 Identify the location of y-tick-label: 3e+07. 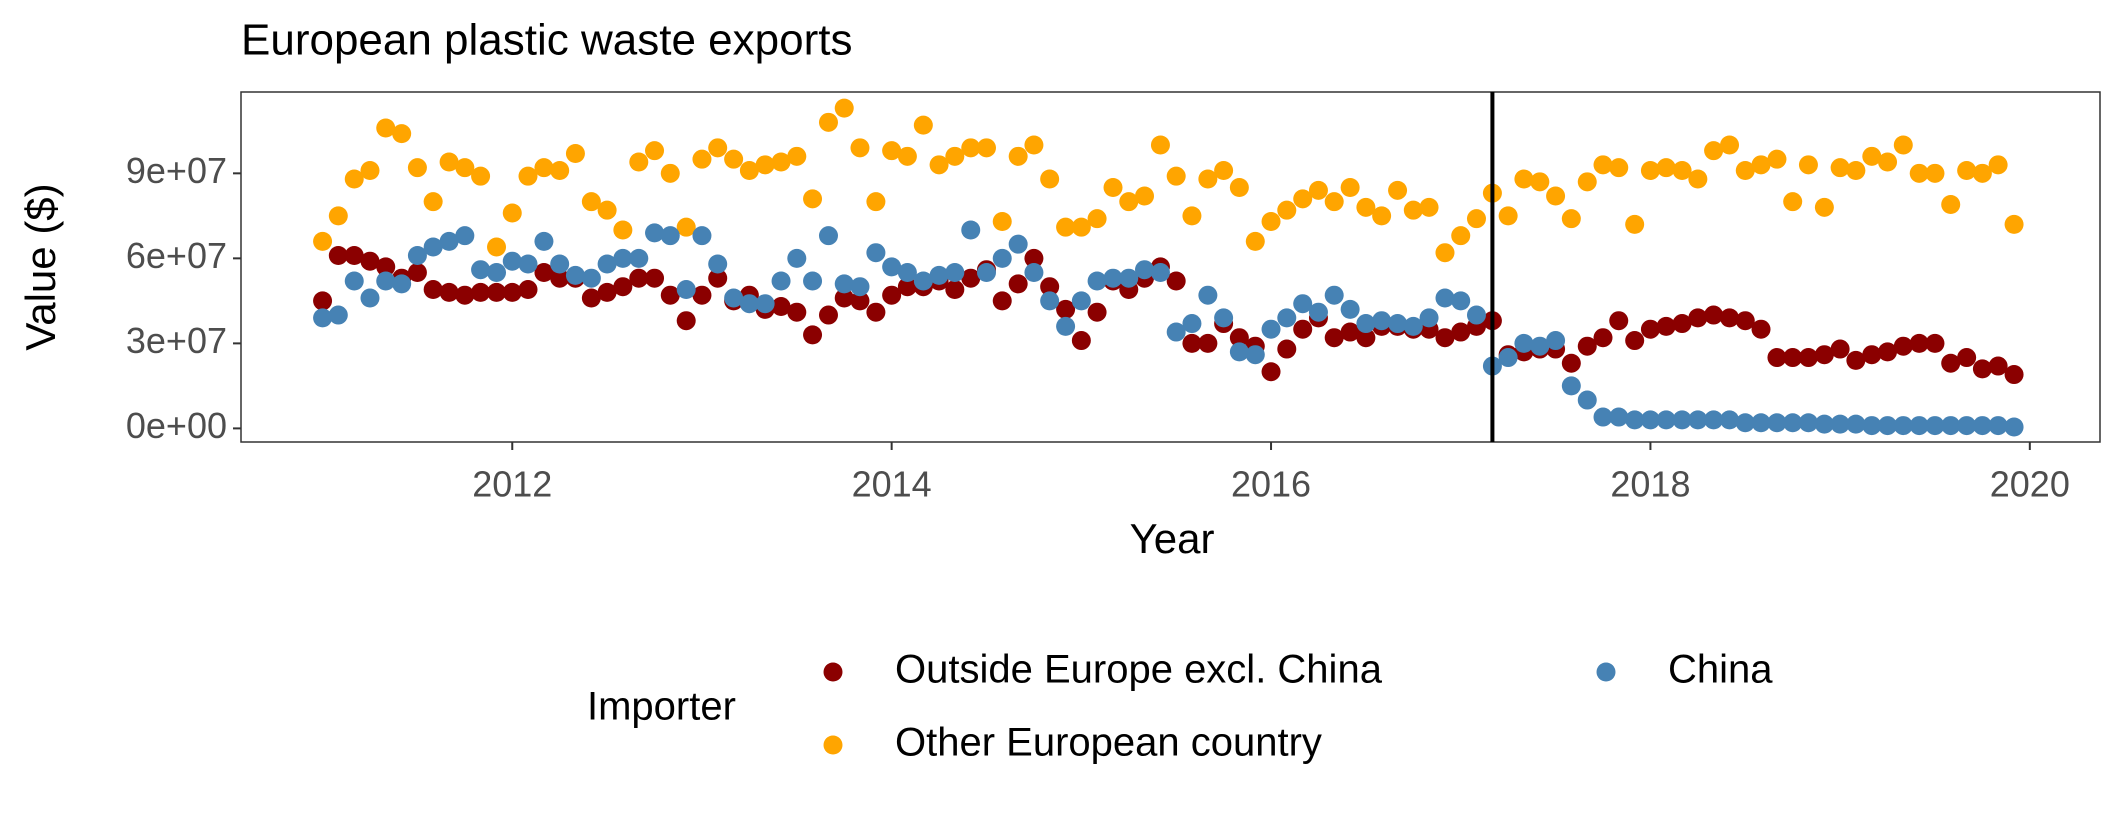
(176, 340).